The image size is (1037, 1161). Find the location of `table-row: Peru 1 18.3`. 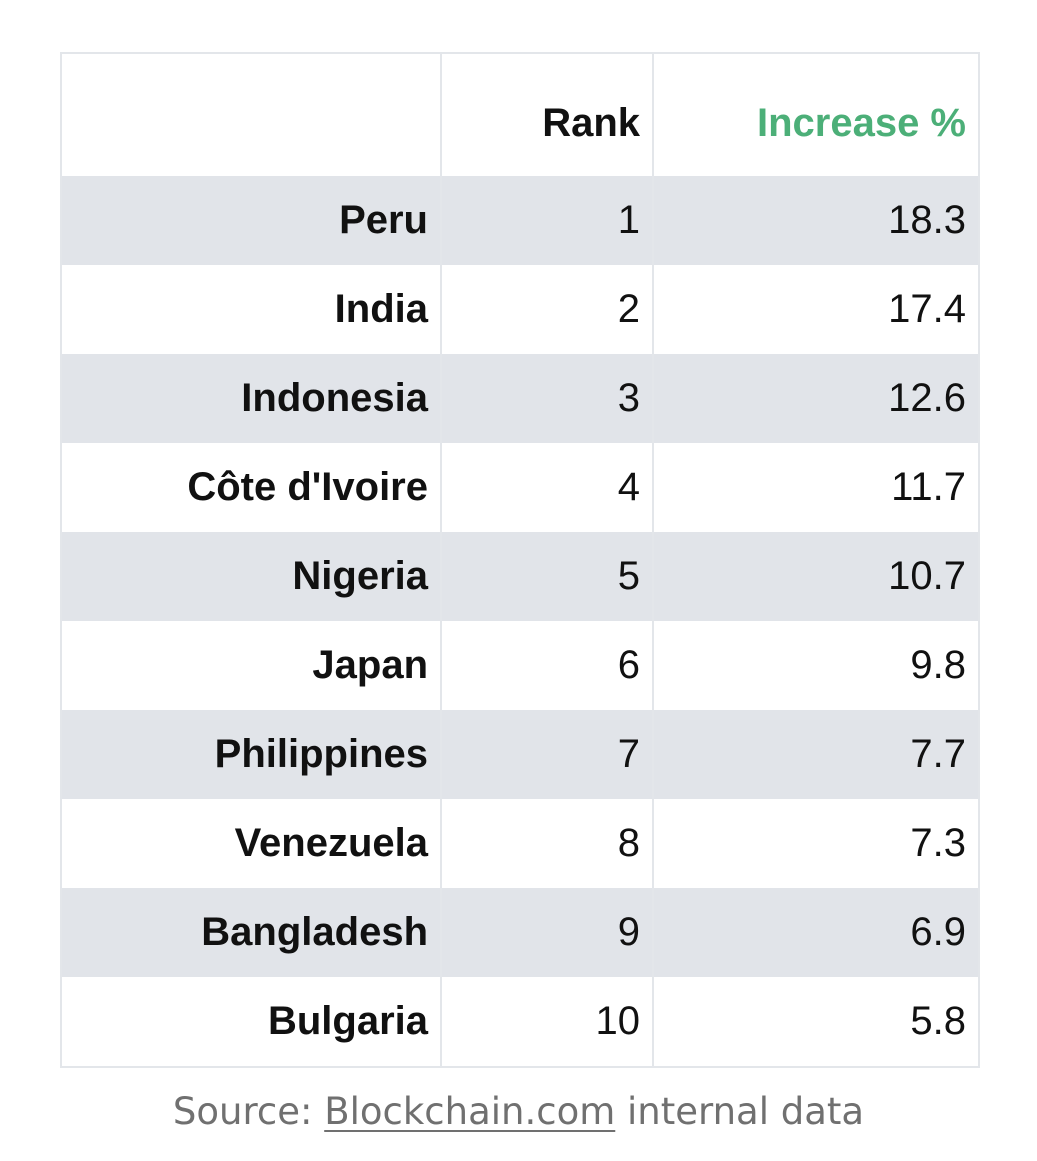

table-row: Peru 1 18.3 is located at coordinates (520, 220).